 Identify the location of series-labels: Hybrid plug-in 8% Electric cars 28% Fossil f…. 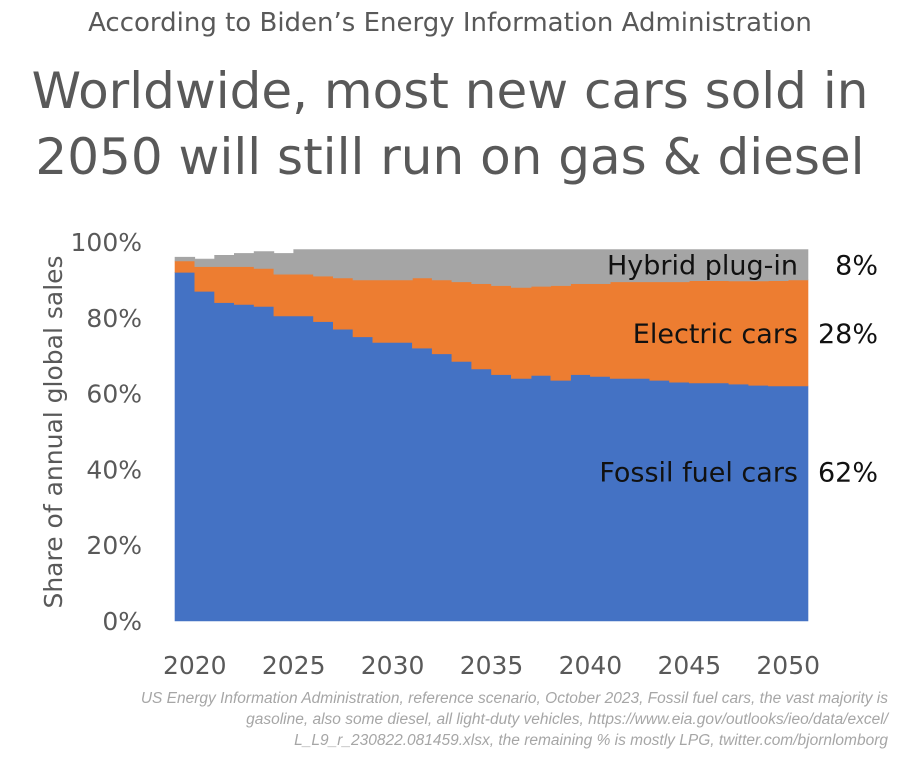
(738, 370).